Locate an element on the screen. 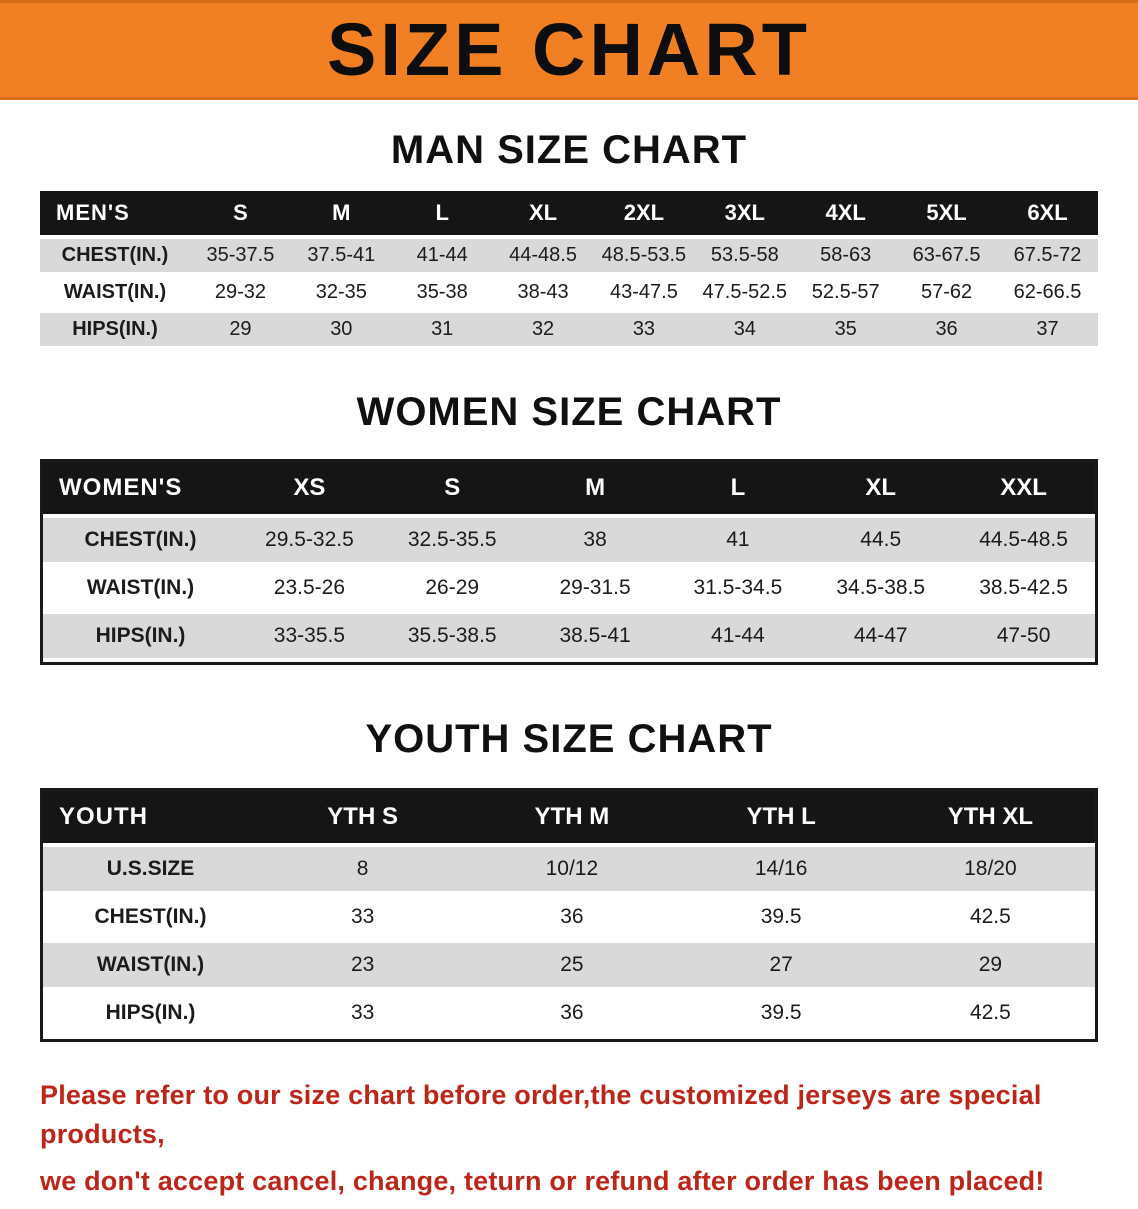  table-cell: 30 is located at coordinates (341, 330).